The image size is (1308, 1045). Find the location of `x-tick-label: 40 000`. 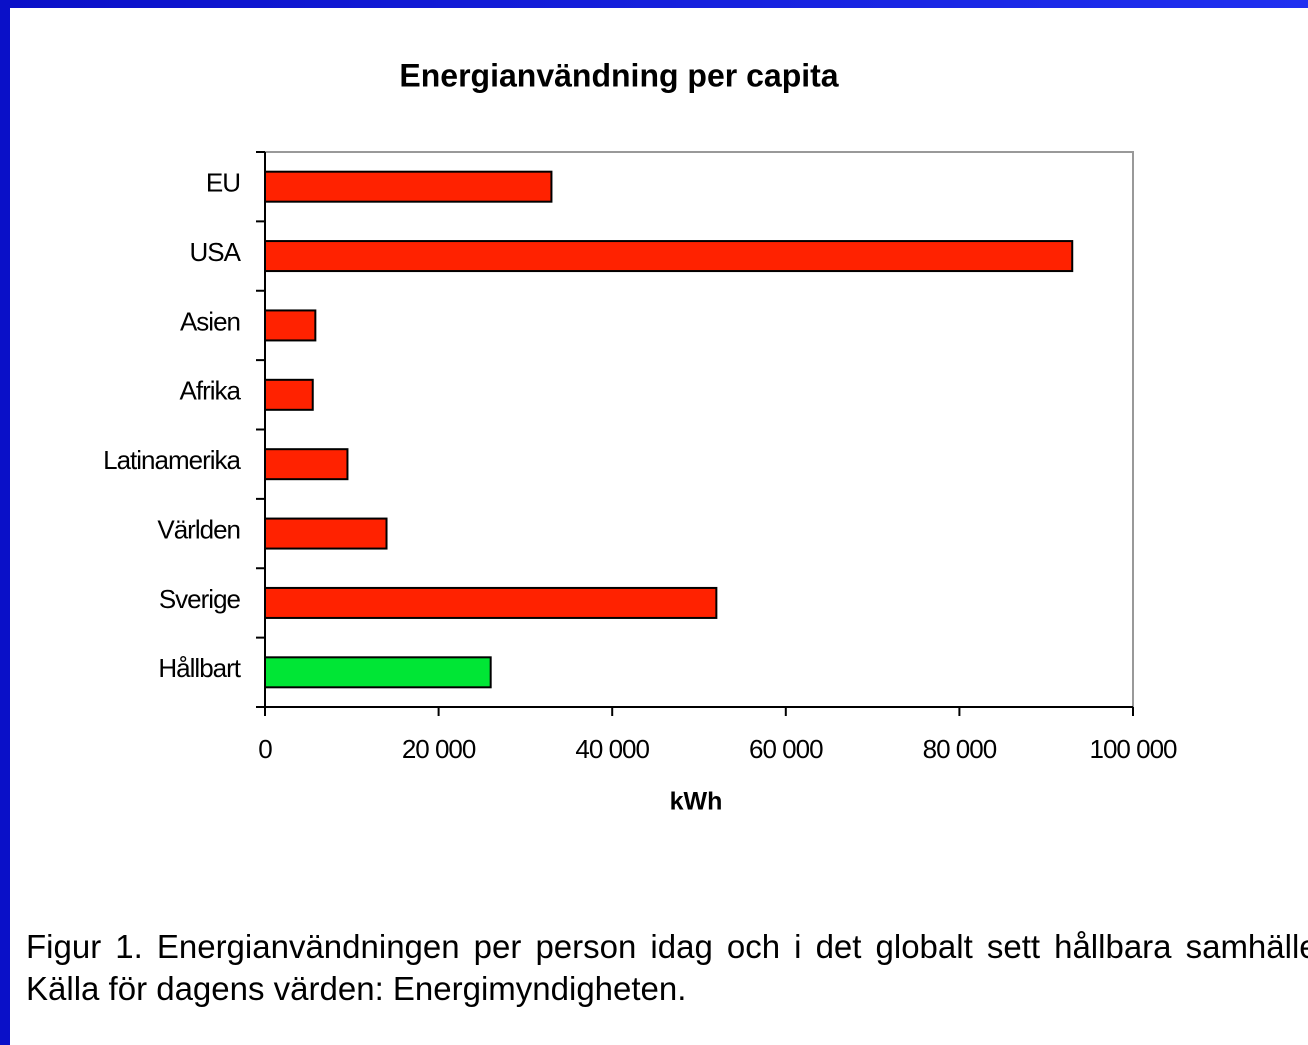

x-tick-label: 40 000 is located at coordinates (612, 749).